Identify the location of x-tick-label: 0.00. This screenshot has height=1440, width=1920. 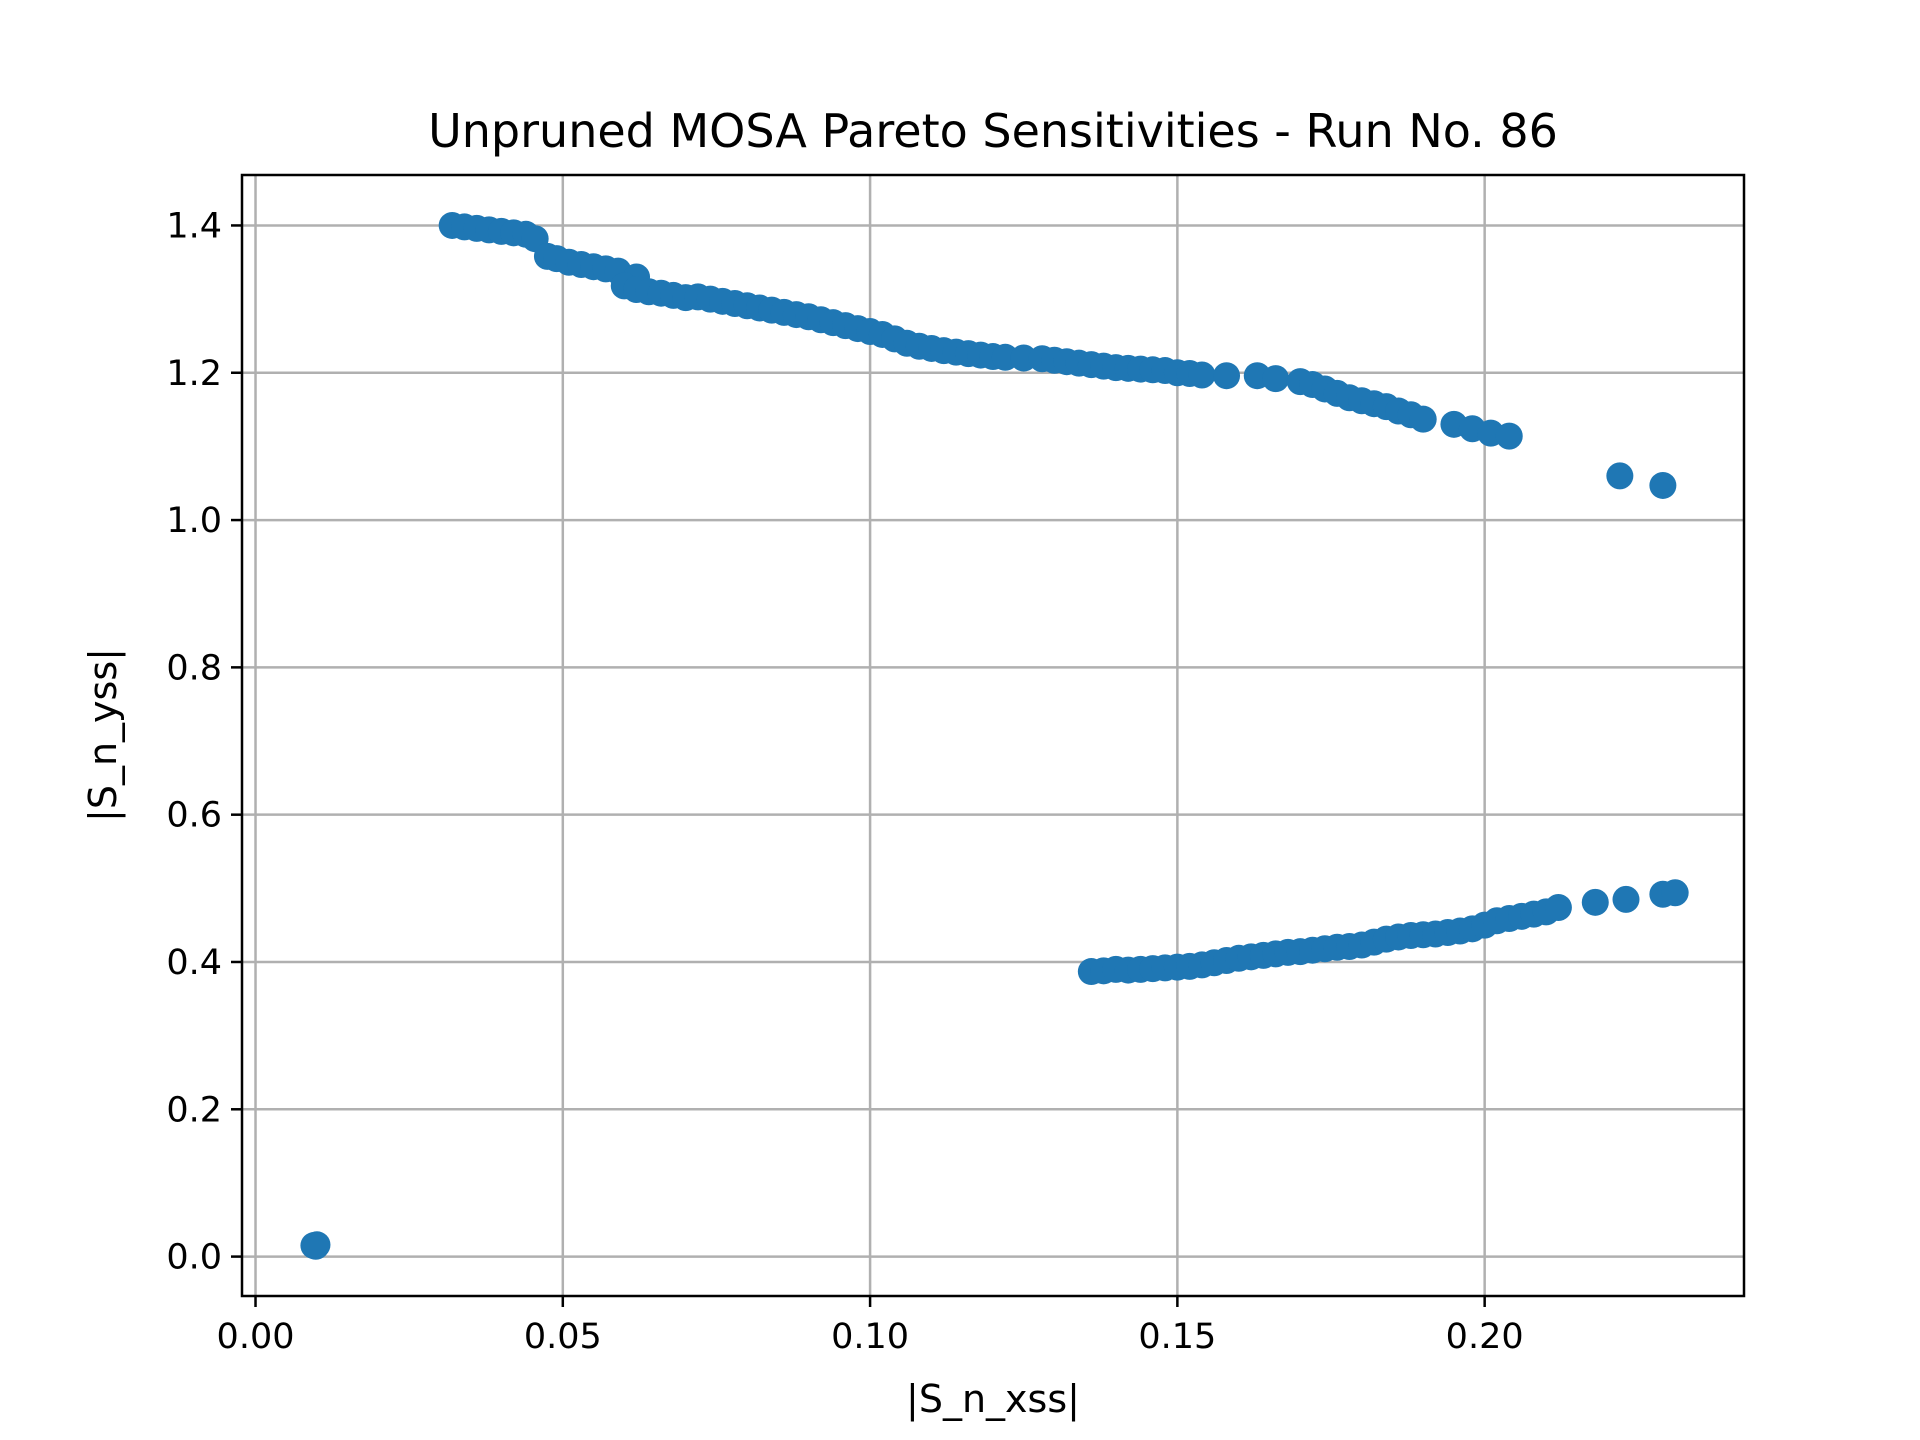
(256, 1337).